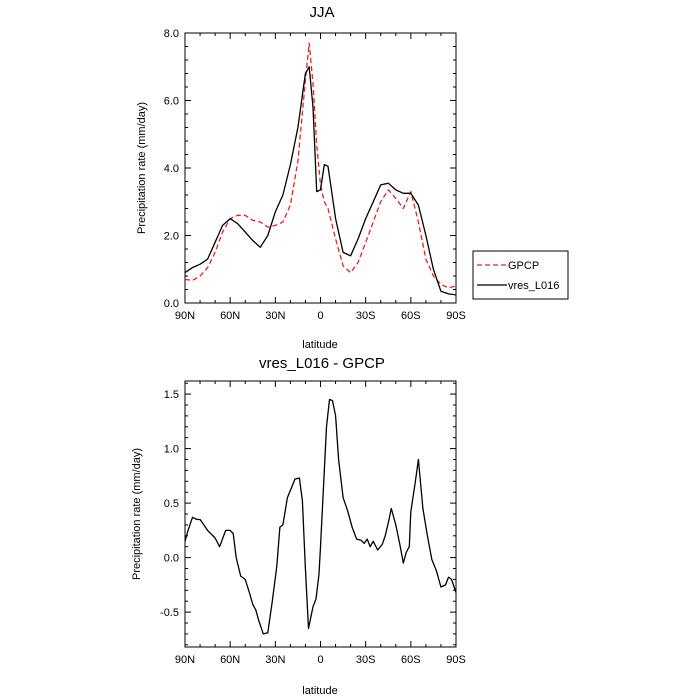 This screenshot has height=700, width=700. What do you see at coordinates (230, 316) in the screenshot?
I see `jja-x-tick-label: 60N` at bounding box center [230, 316].